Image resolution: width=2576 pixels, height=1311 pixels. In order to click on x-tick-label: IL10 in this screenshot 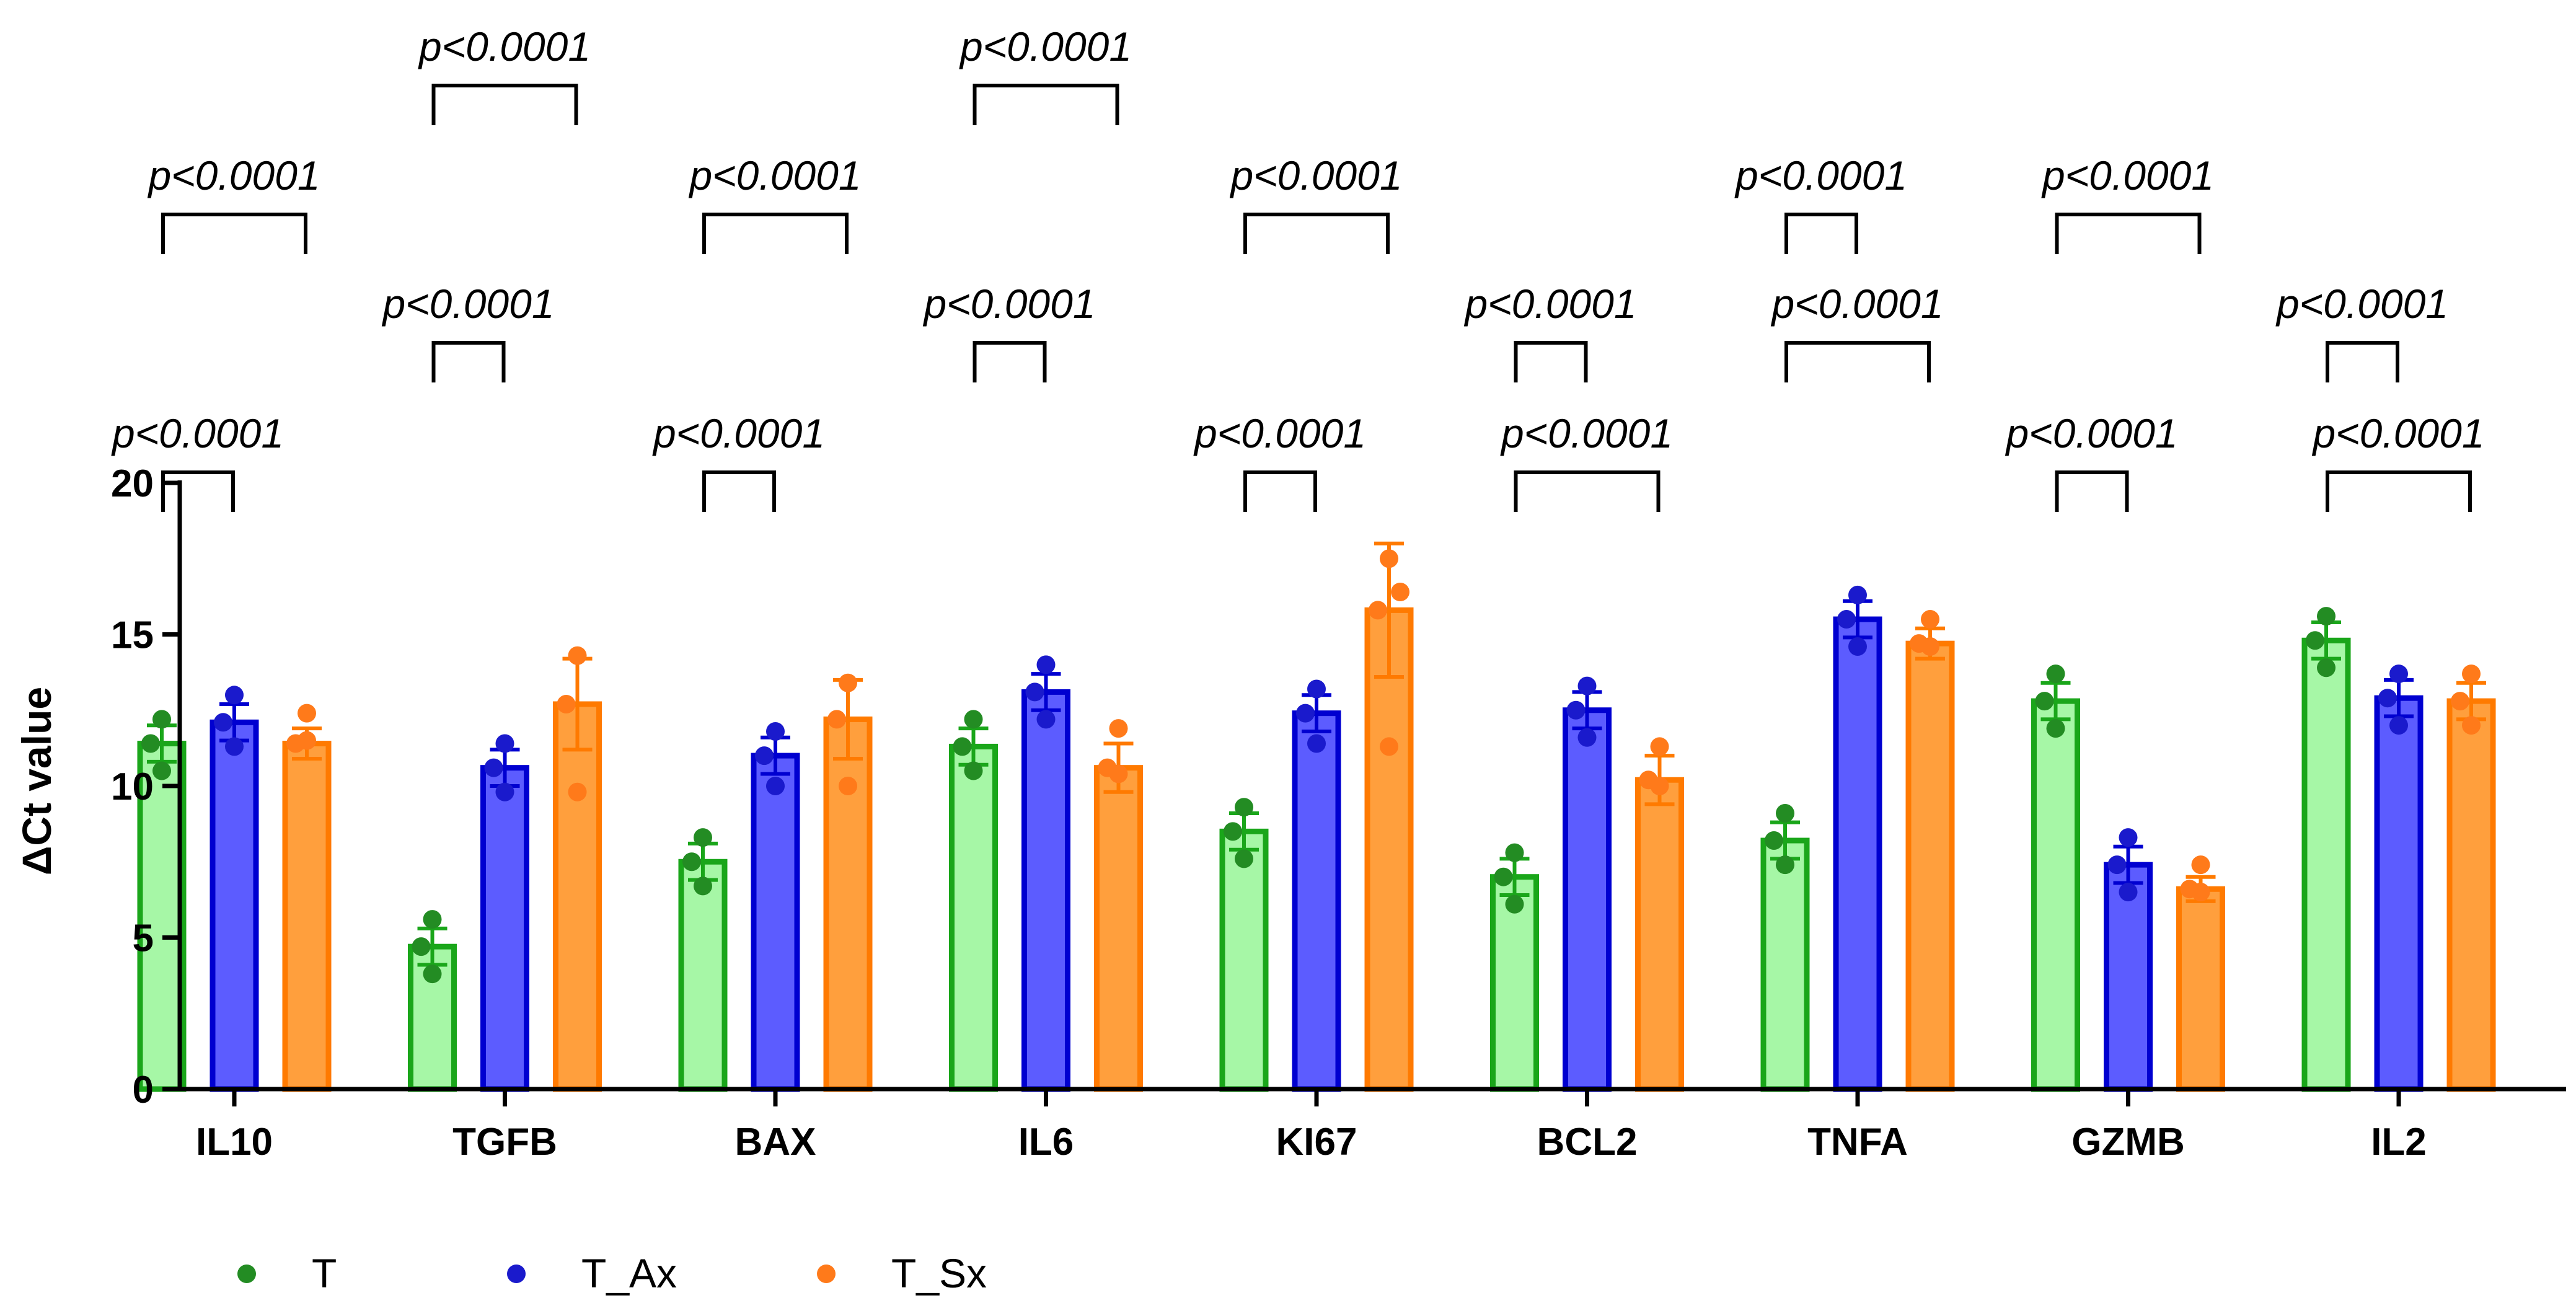, I will do `click(234, 1142)`.